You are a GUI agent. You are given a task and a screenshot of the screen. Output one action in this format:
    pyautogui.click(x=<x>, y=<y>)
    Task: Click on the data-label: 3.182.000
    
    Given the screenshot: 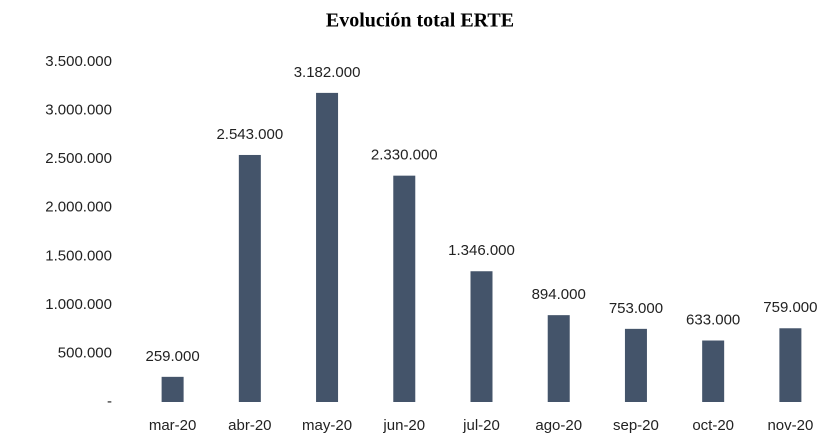 What is the action you would take?
    pyautogui.click(x=327, y=72)
    